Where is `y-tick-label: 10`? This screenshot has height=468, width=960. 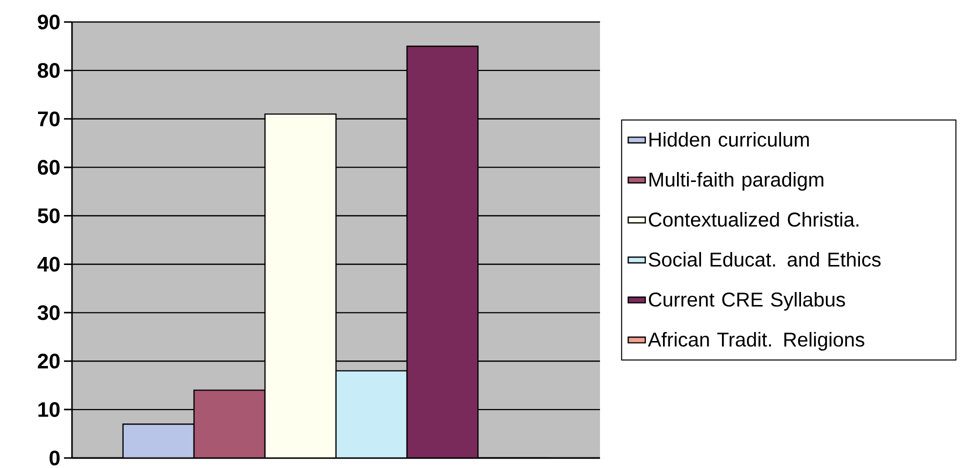 y-tick-label: 10 is located at coordinates (49, 409).